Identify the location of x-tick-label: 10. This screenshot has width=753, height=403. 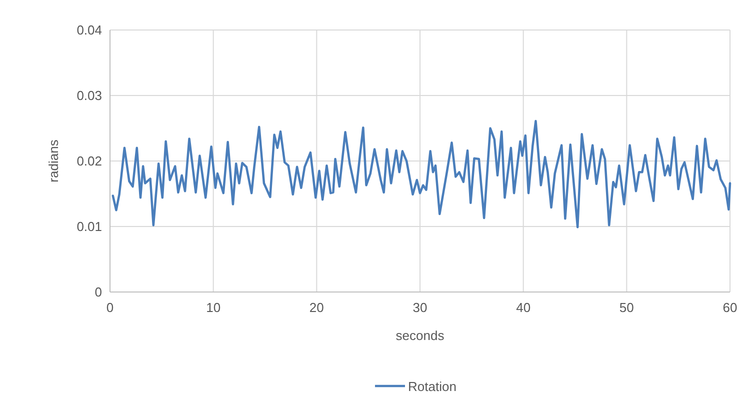
(213, 307).